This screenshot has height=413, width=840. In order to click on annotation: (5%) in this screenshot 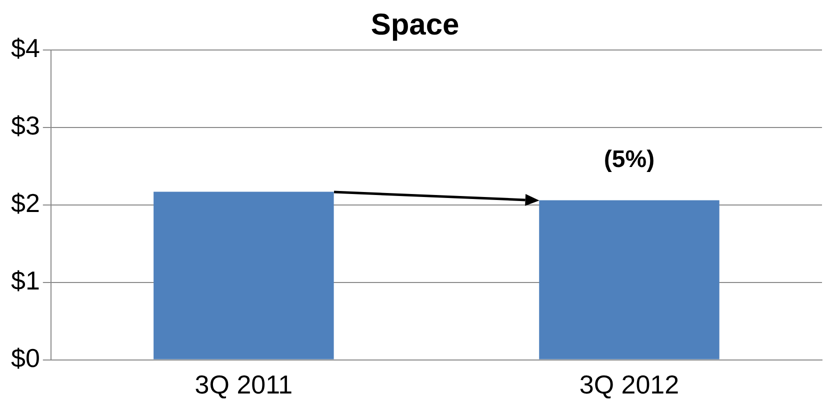, I will do `click(629, 159)`.